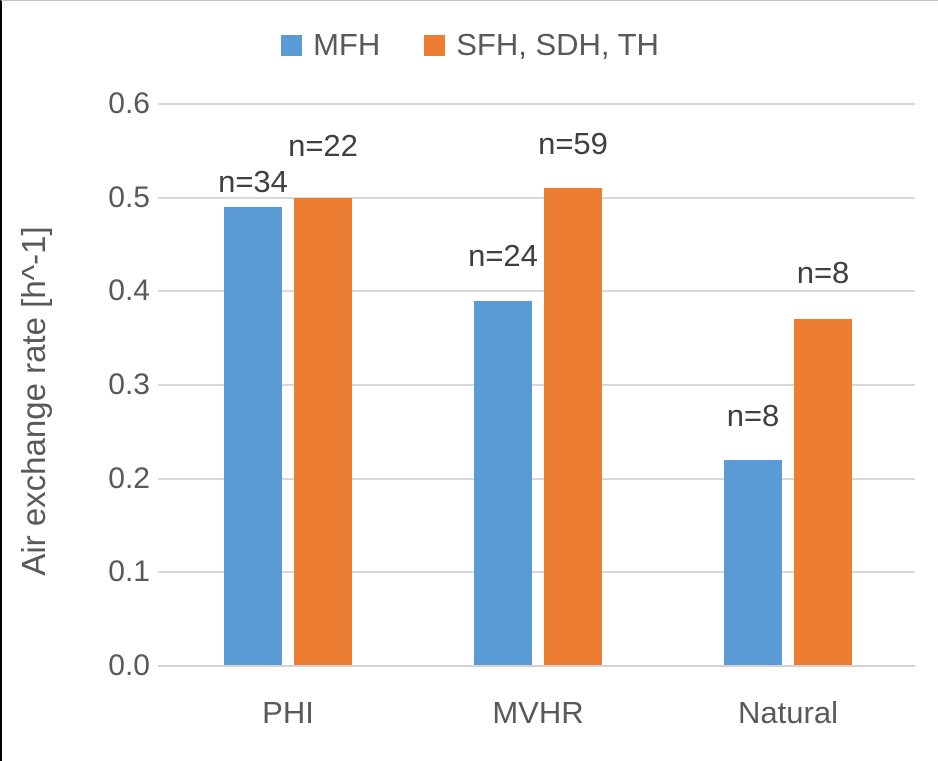 This screenshot has width=938, height=761. Describe the element at coordinates (536, 666) in the screenshot. I see `x-axis-line` at that location.